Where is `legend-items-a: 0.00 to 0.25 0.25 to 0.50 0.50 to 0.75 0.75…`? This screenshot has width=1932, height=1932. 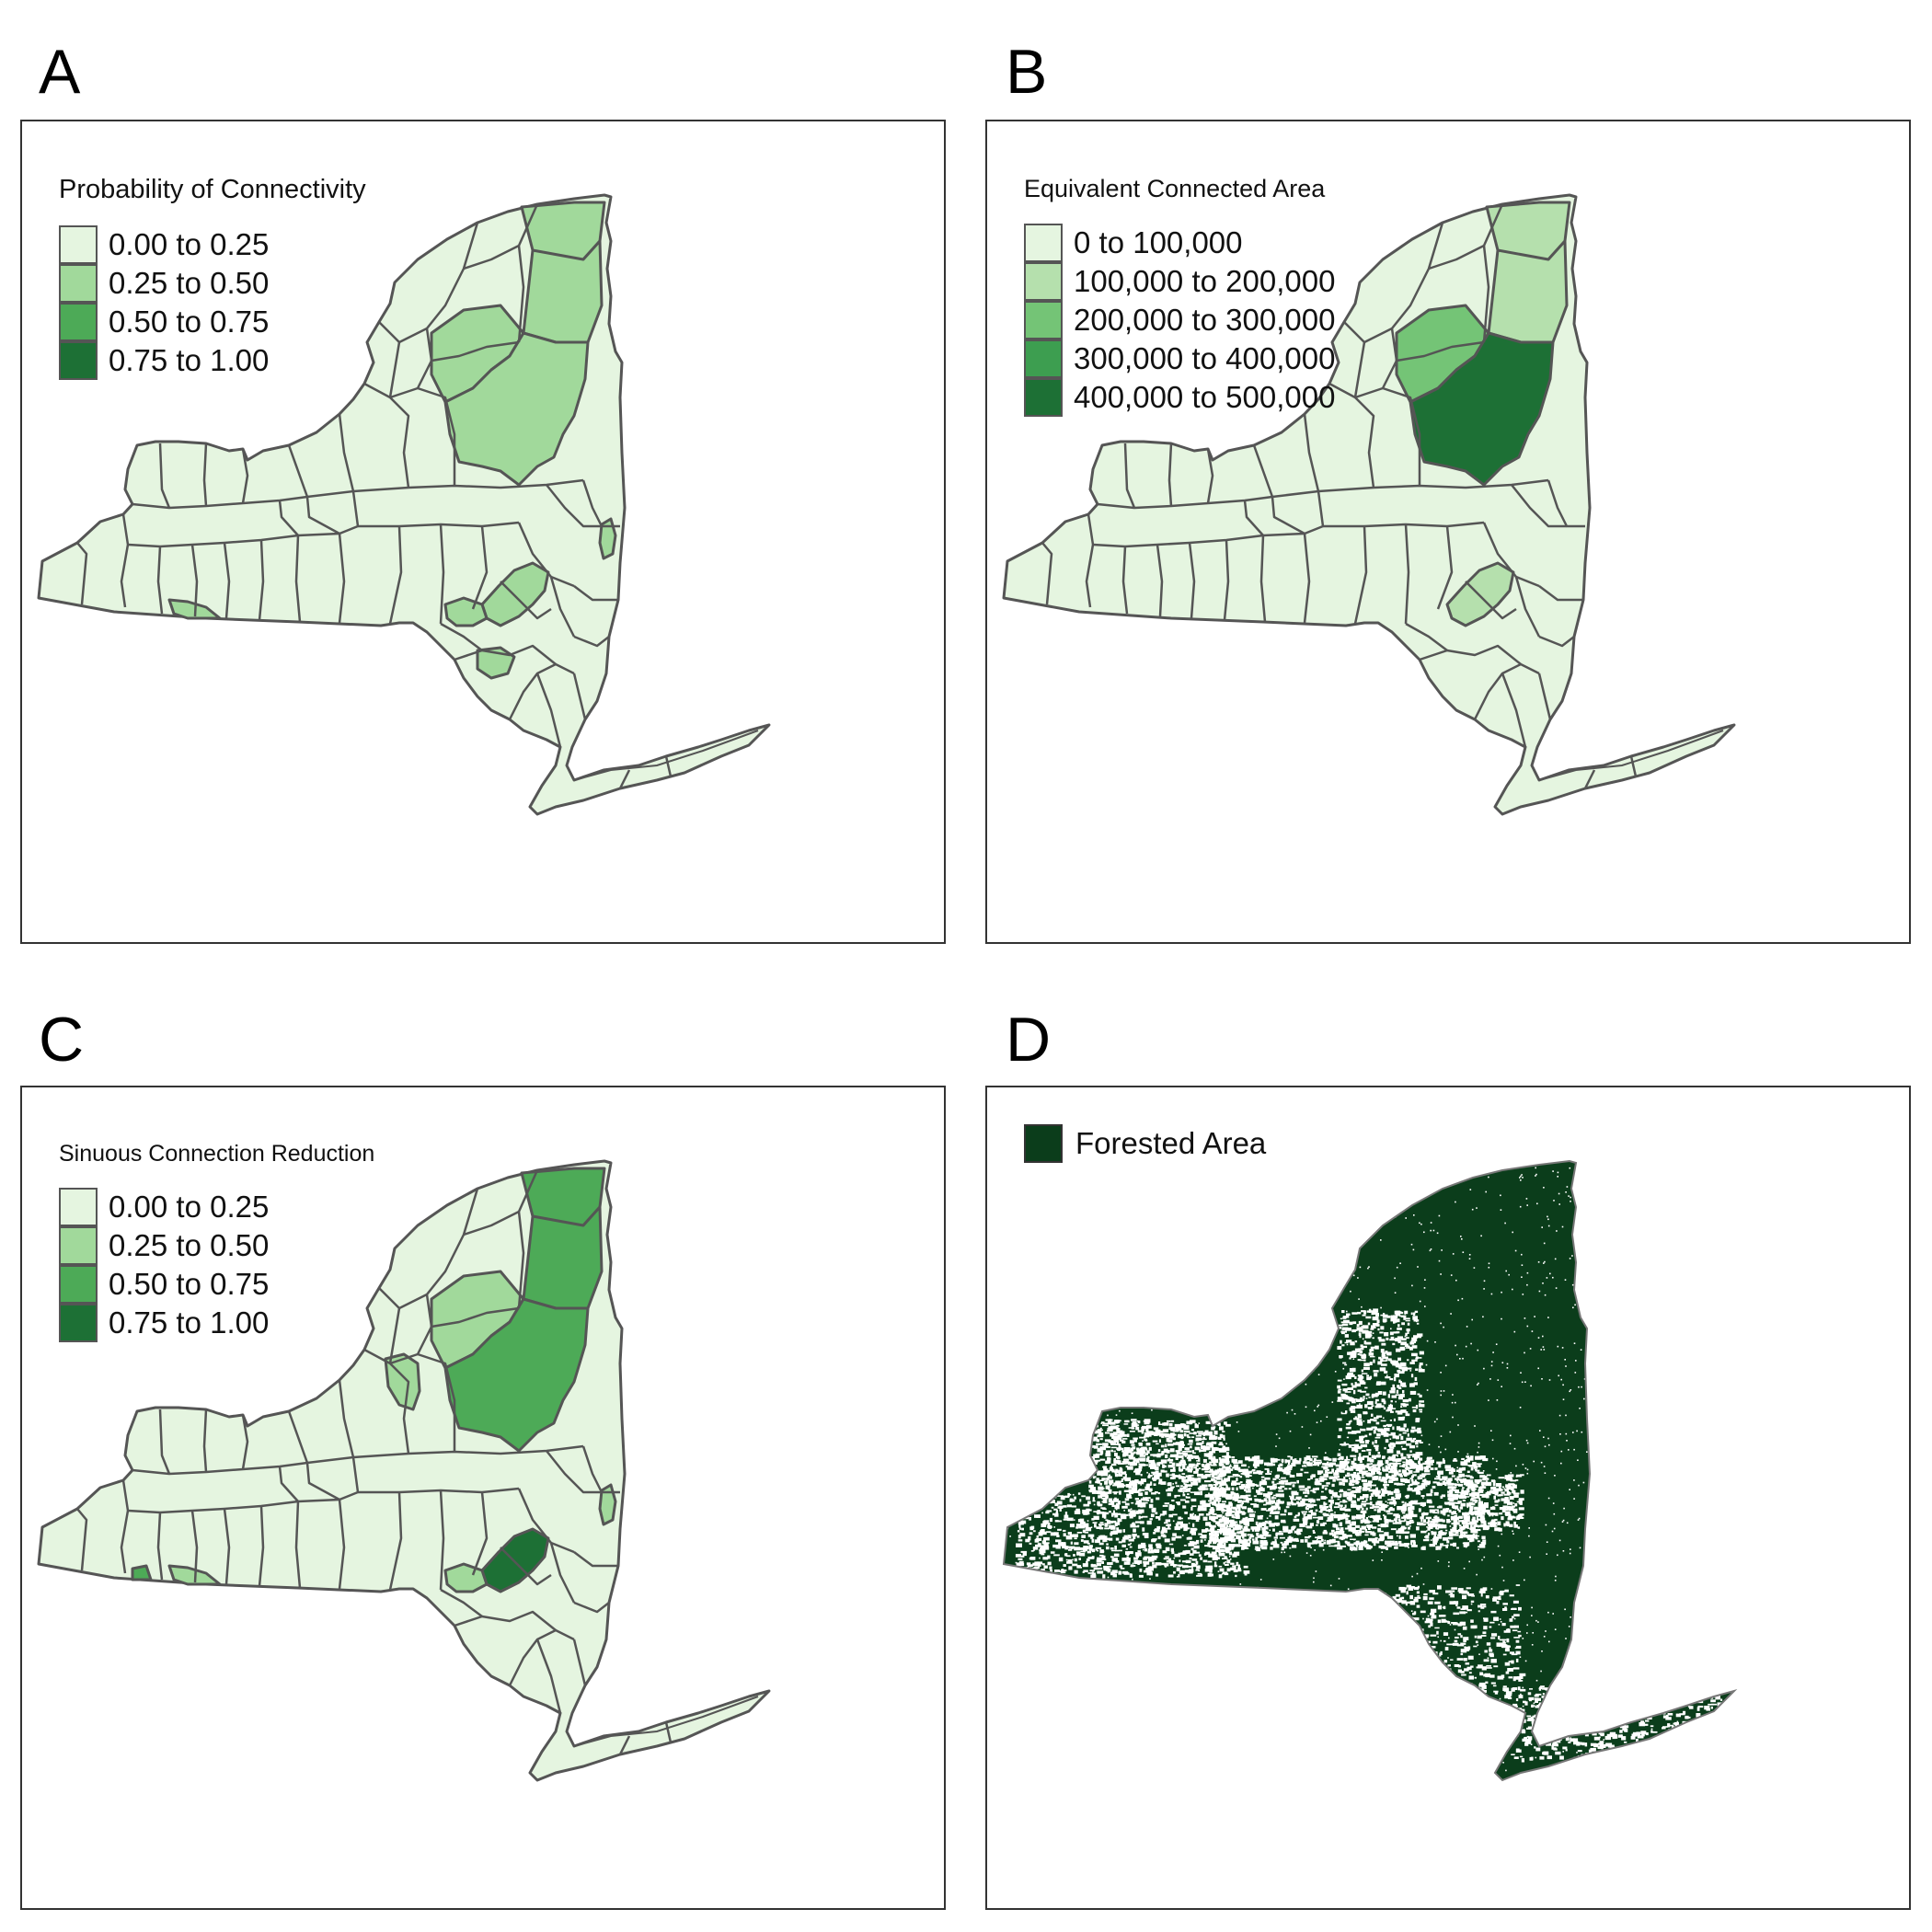 legend-items-a: 0.00 to 0.25 0.25 to 0.50 0.50 to 0.75 0.75… is located at coordinates (212, 302).